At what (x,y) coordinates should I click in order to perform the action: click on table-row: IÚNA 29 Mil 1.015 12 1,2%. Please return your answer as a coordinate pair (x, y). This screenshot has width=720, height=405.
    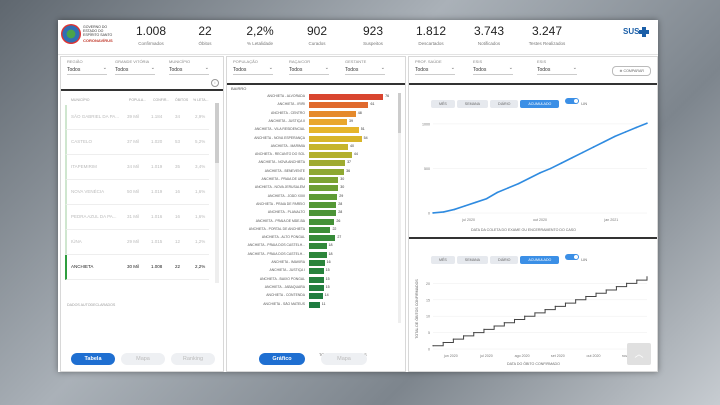
    Looking at the image, I should click on (137, 242).